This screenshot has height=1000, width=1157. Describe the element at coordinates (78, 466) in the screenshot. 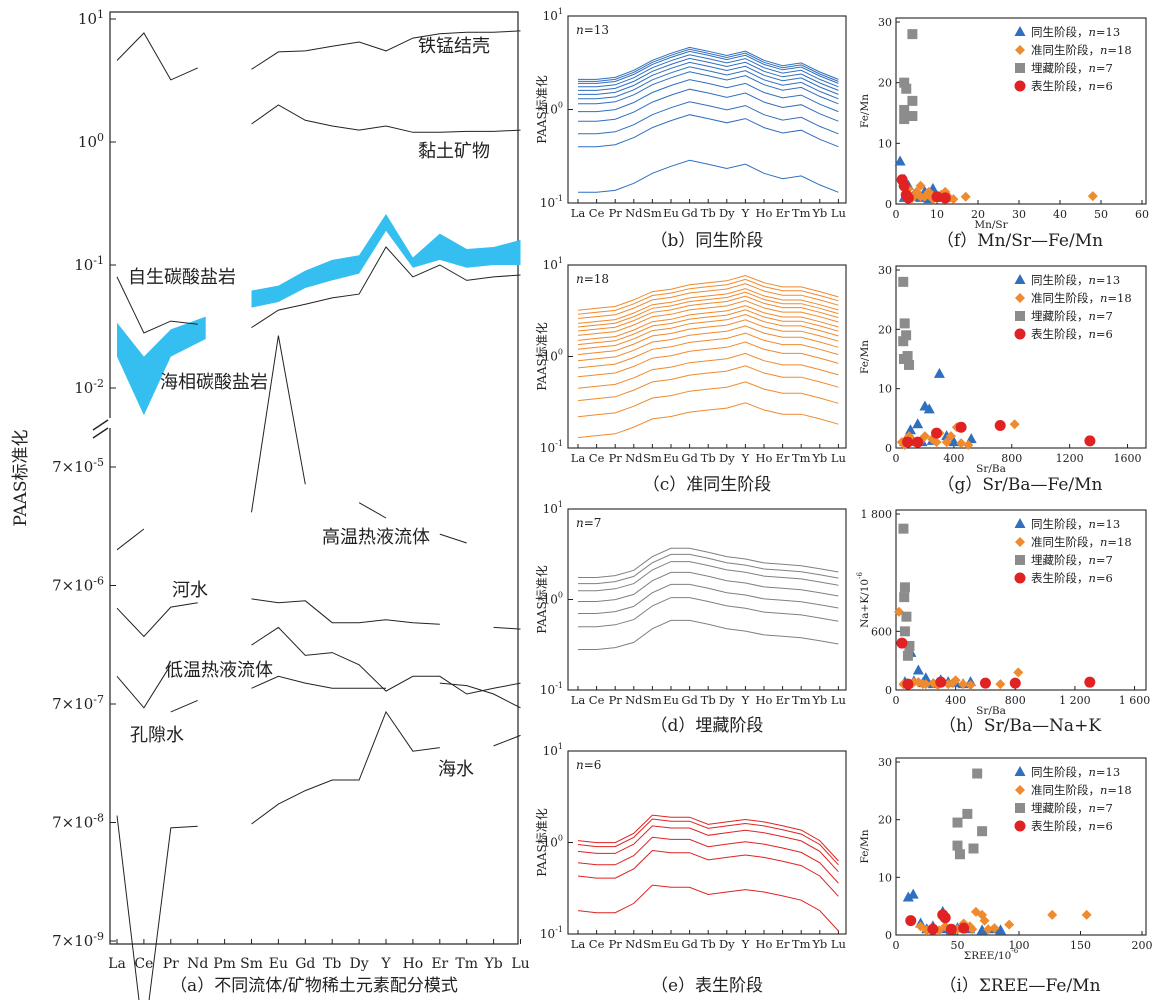

I see `y-tick-label: 7×10⁻⁵` at that location.